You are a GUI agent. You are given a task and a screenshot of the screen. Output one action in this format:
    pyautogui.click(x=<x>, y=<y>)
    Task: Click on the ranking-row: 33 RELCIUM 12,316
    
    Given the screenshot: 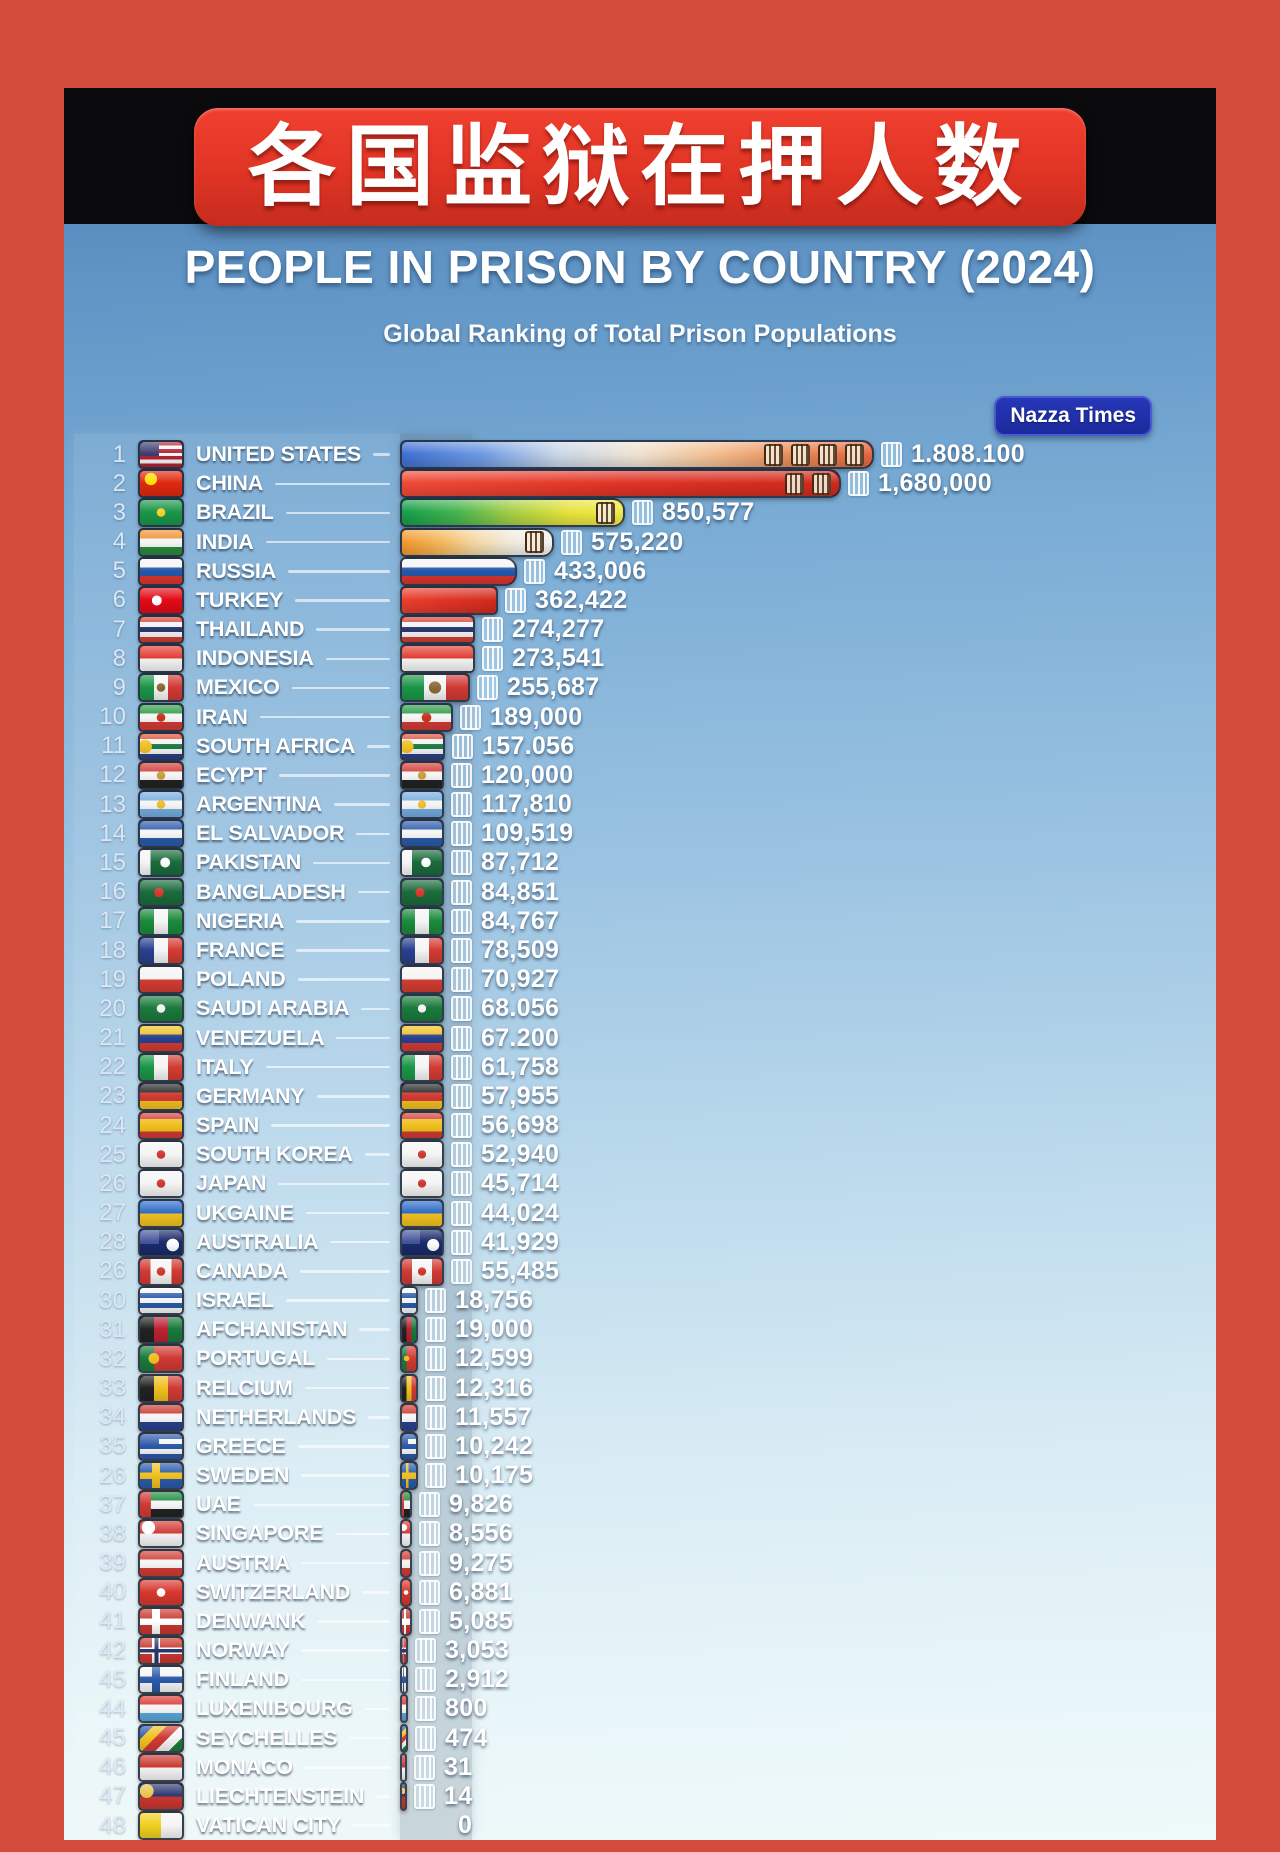 What is the action you would take?
    pyautogui.click(x=640, y=1388)
    